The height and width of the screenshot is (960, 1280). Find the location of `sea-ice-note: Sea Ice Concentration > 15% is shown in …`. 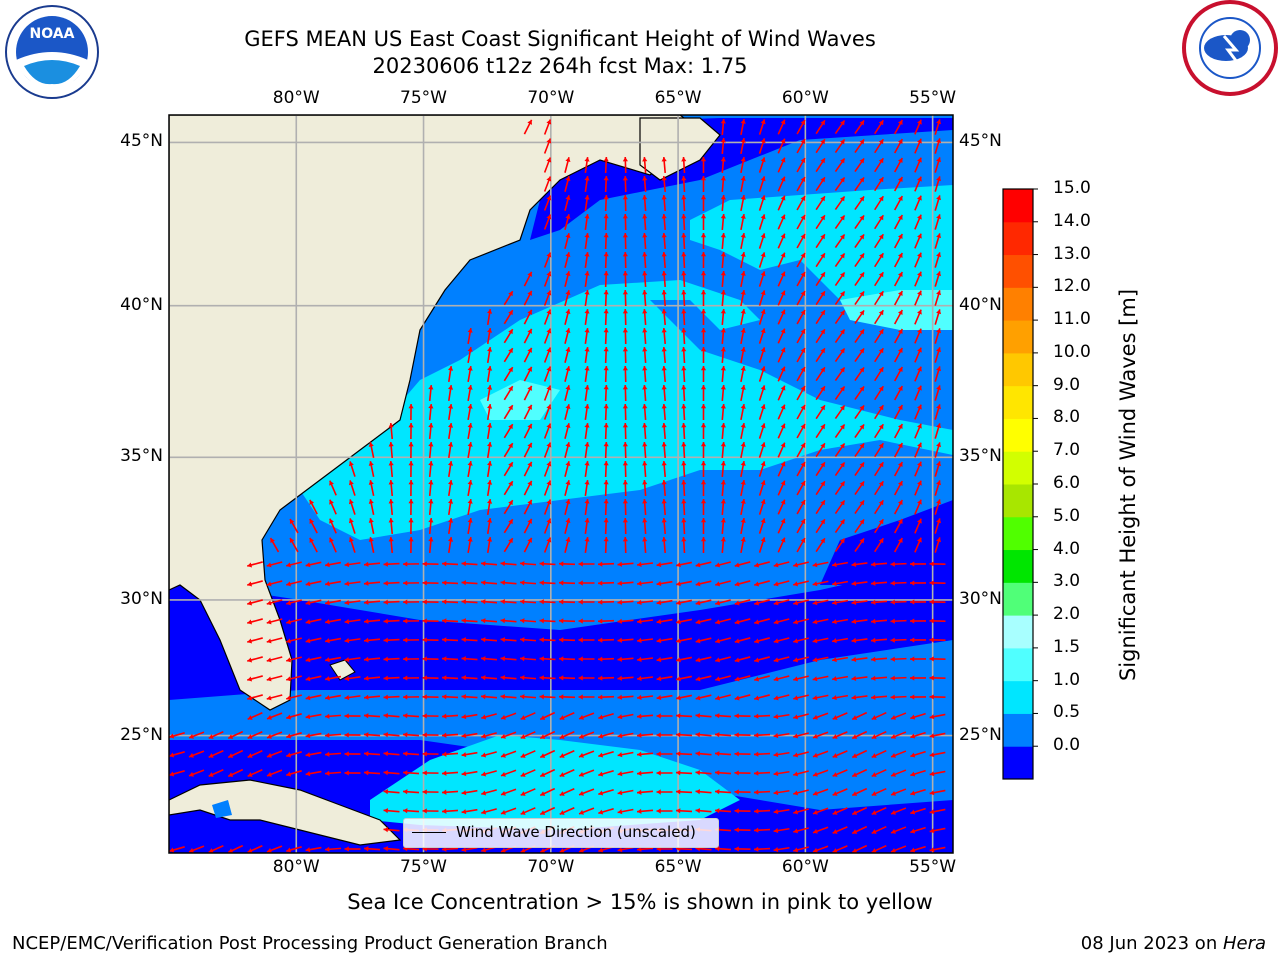

sea-ice-note: Sea Ice Concentration > 15% is shown in … is located at coordinates (640, 902).